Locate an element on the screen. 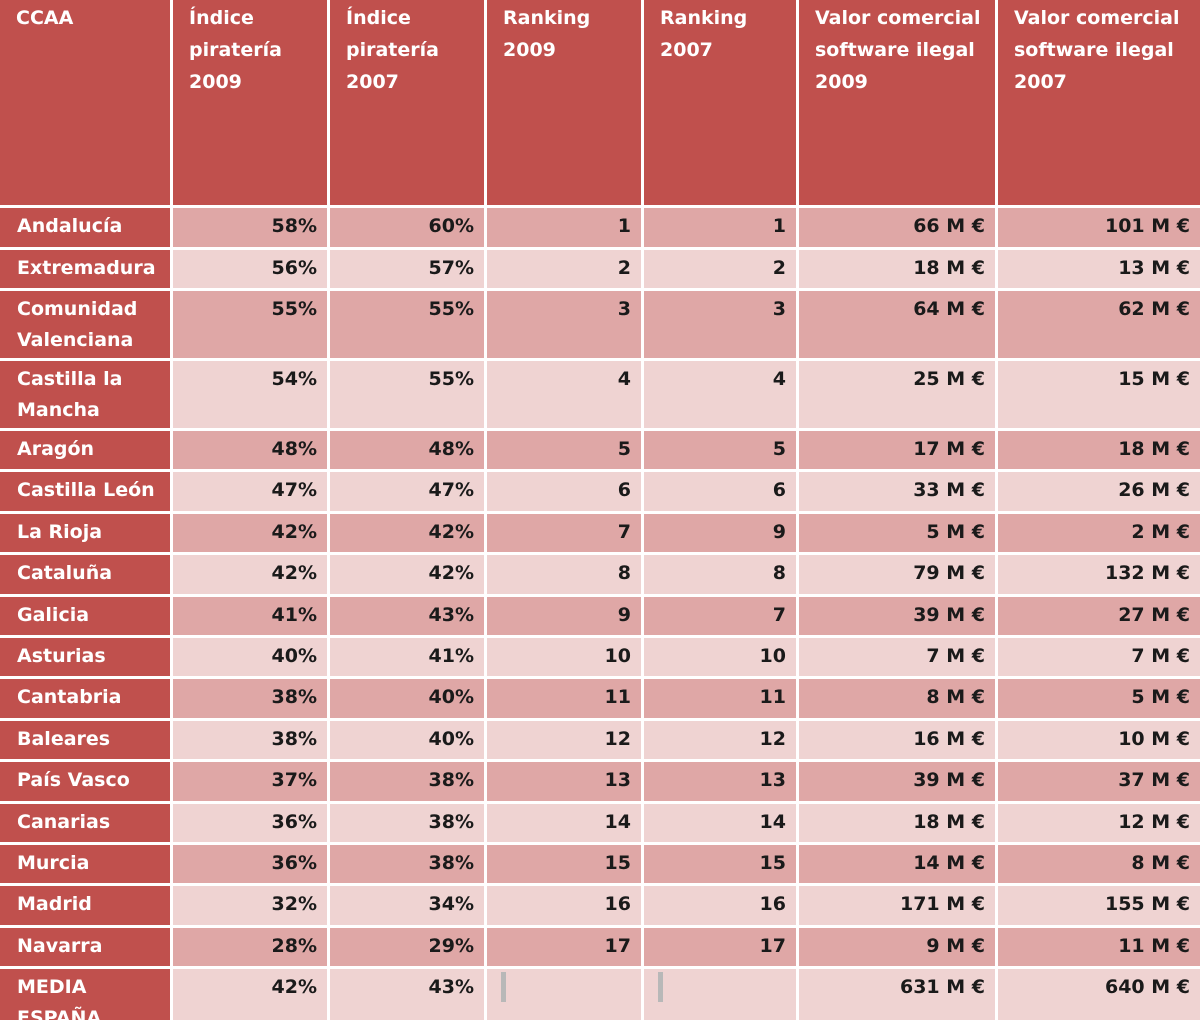 The image size is (1200, 1020). data-cell: 2 is located at coordinates (720, 269).